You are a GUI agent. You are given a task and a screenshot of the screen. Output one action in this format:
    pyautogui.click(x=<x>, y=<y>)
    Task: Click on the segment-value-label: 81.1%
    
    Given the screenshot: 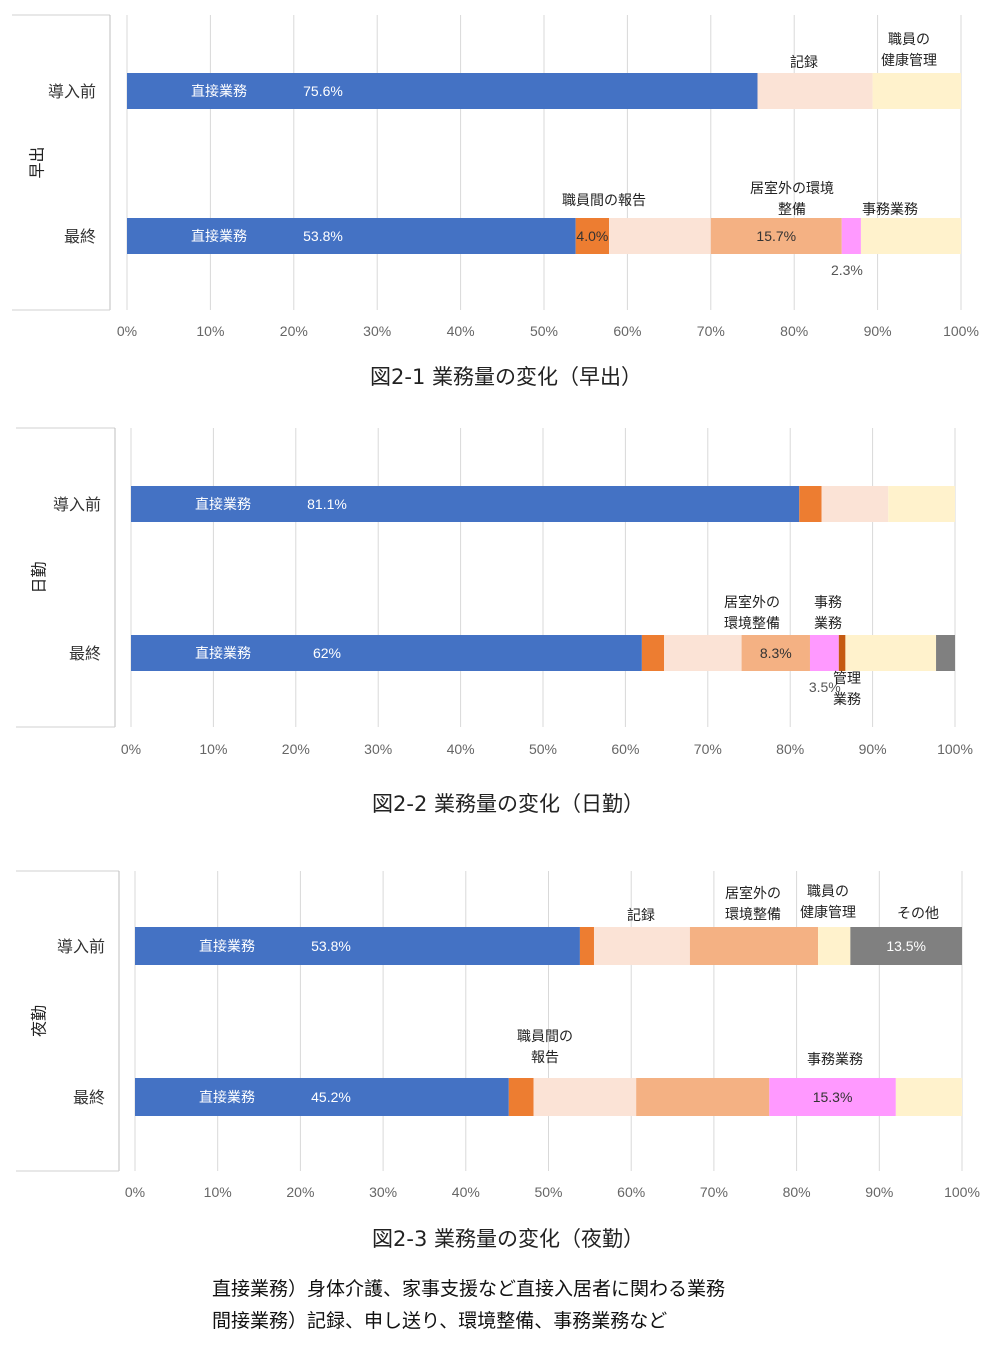 What is the action you would take?
    pyautogui.click(x=327, y=504)
    